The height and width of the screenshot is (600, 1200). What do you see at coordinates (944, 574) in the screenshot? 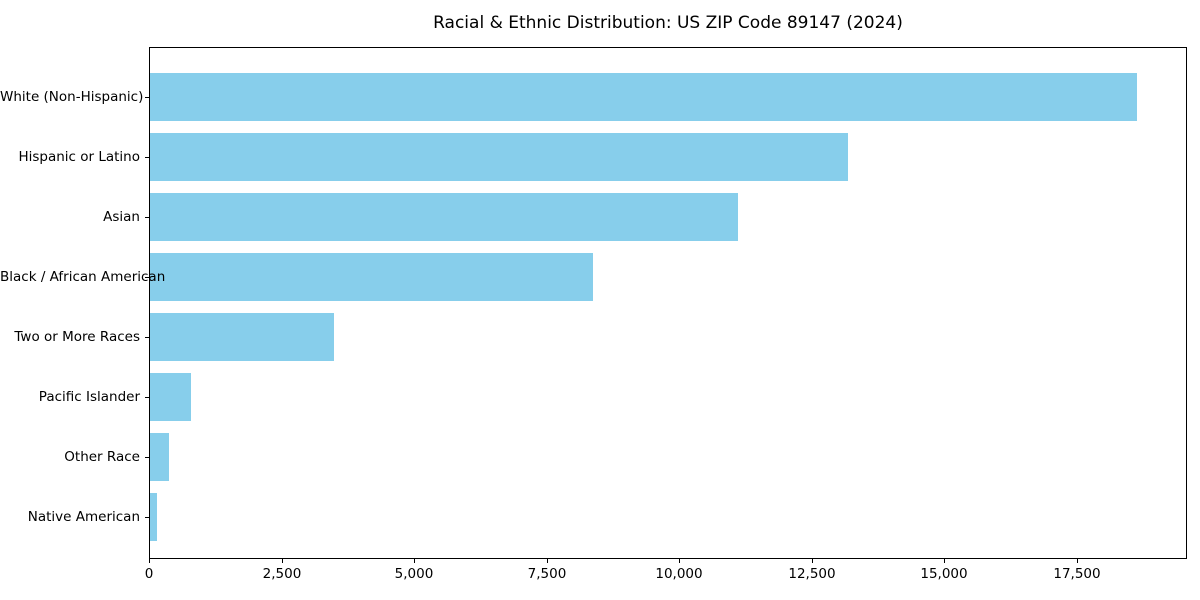
I see `x-tick-label-15000: 15,000` at bounding box center [944, 574].